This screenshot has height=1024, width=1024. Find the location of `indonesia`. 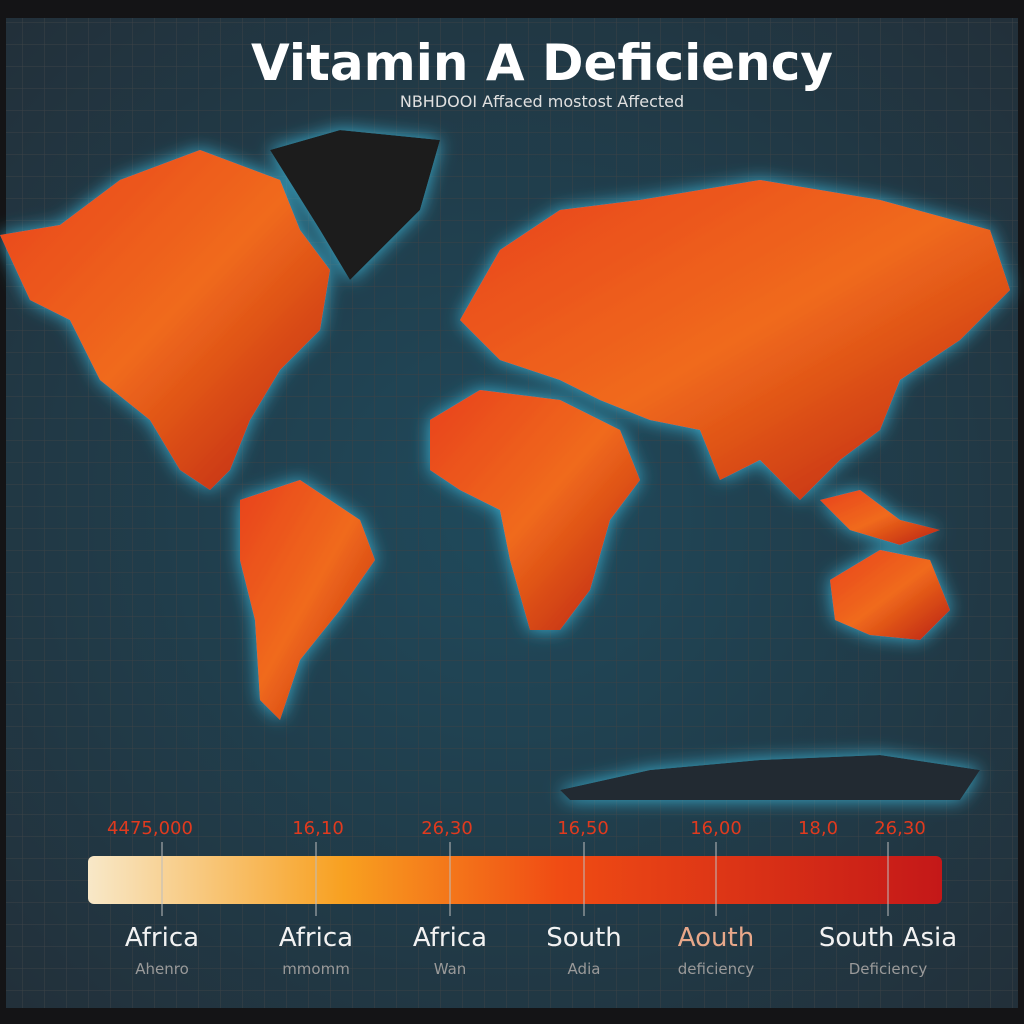

indonesia is located at coordinates (880, 517).